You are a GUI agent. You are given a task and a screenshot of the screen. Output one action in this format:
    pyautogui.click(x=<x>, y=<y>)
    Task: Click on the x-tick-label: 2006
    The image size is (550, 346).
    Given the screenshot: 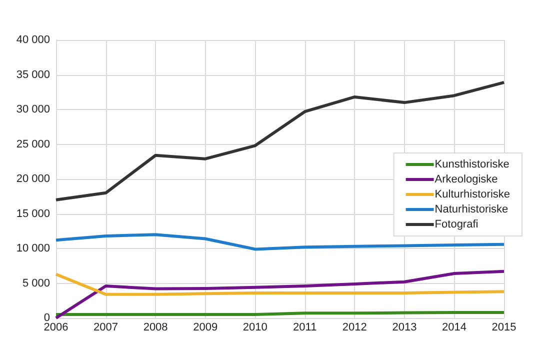 What is the action you would take?
    pyautogui.click(x=56, y=328)
    